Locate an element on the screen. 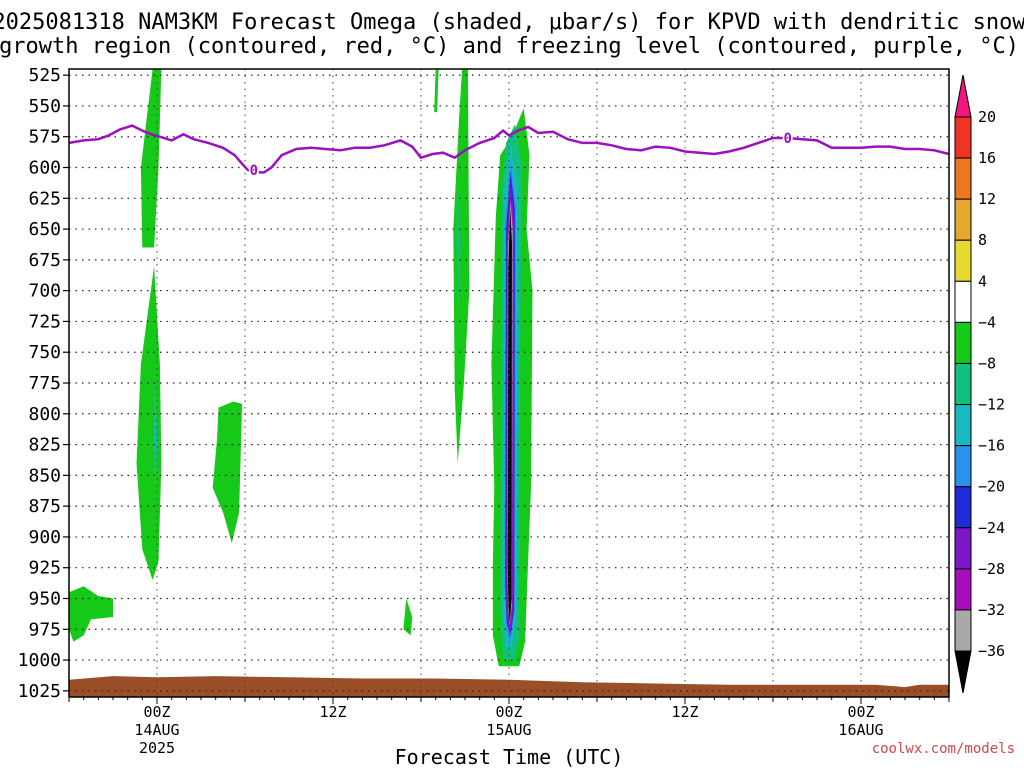 The width and height of the screenshot is (1024, 768). x-tick-date: 16AUG is located at coordinates (860, 730).